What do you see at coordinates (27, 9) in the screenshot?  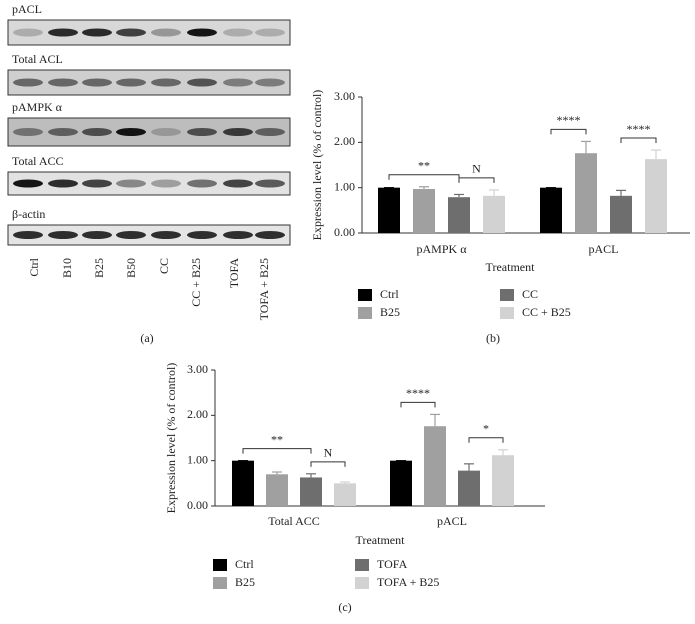 I see `blot-row-label: pACL` at bounding box center [27, 9].